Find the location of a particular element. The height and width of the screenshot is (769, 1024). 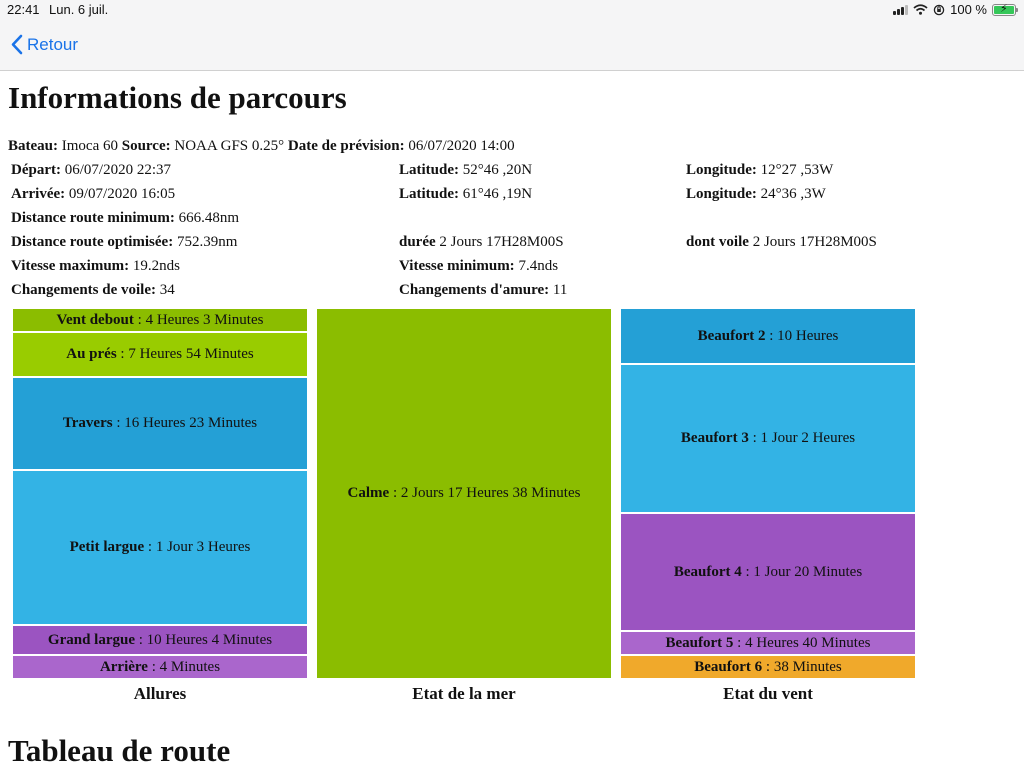

segment-duration: : 1 Jour 20 Minutes is located at coordinates (802, 571).